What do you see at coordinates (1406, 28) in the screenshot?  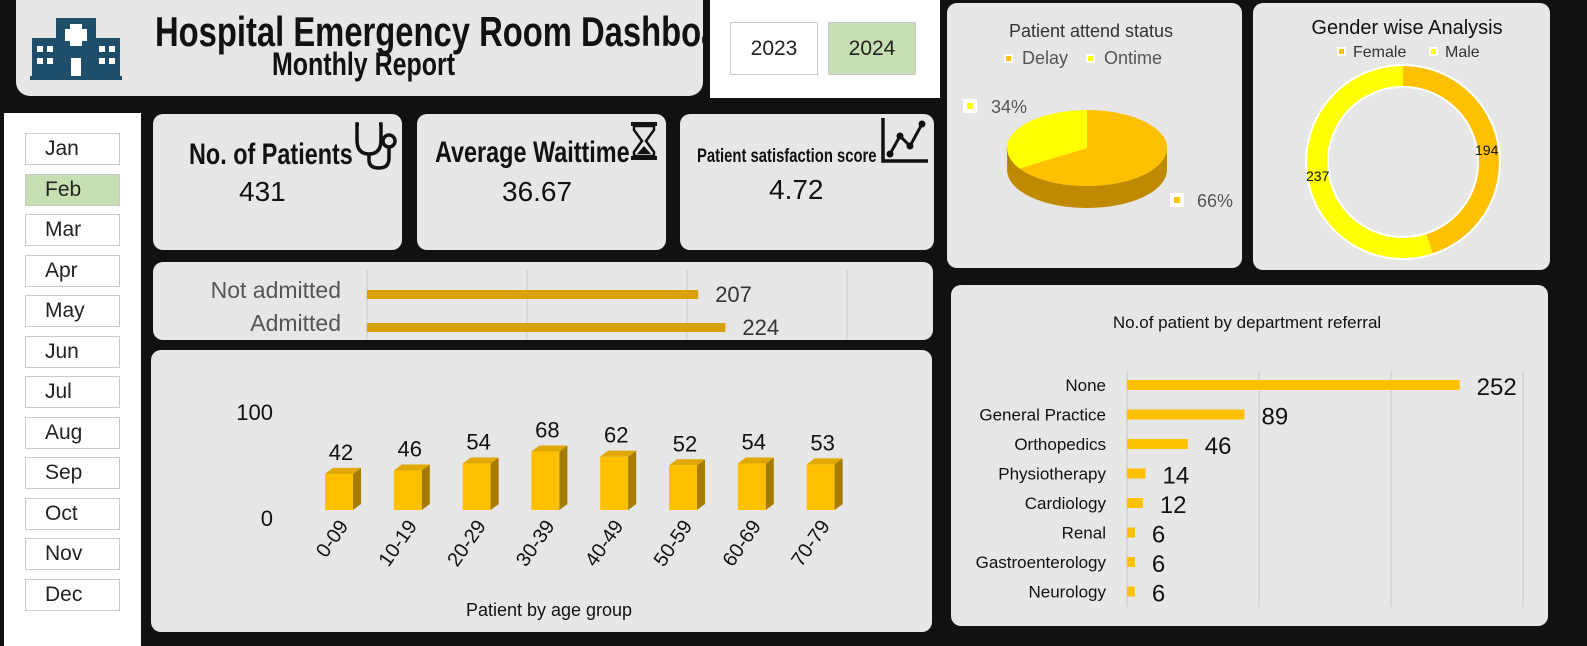 I see `gender-chart-title: Gender wise Analysis` at bounding box center [1406, 28].